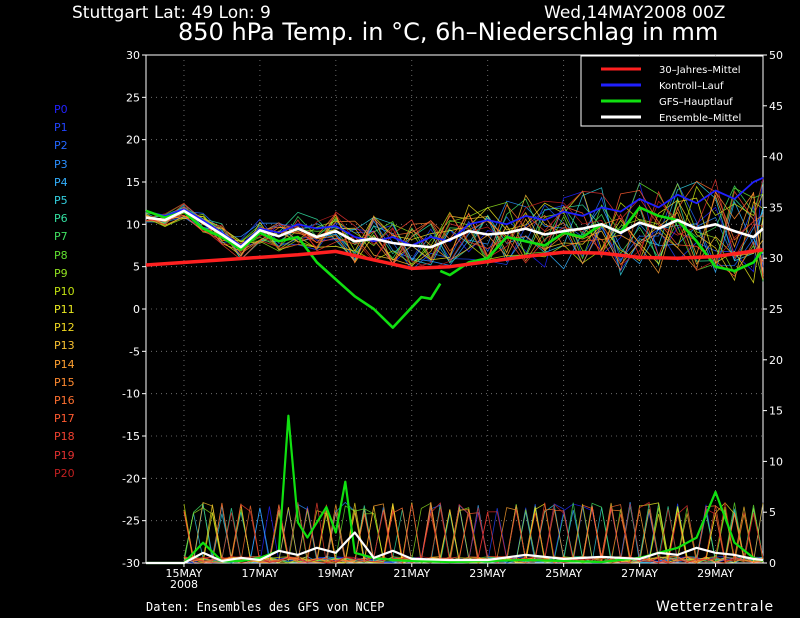 The height and width of the screenshot is (618, 800). Describe the element at coordinates (131, 521) in the screenshot. I see `y-left-tick-label: -25` at that location.